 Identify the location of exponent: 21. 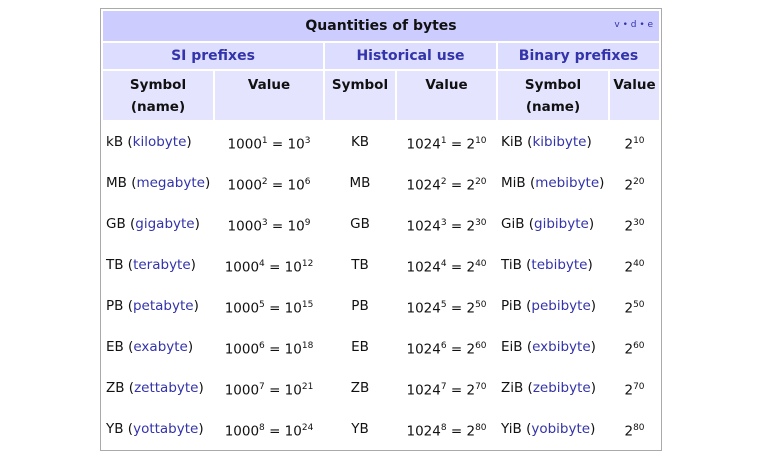
(307, 387).